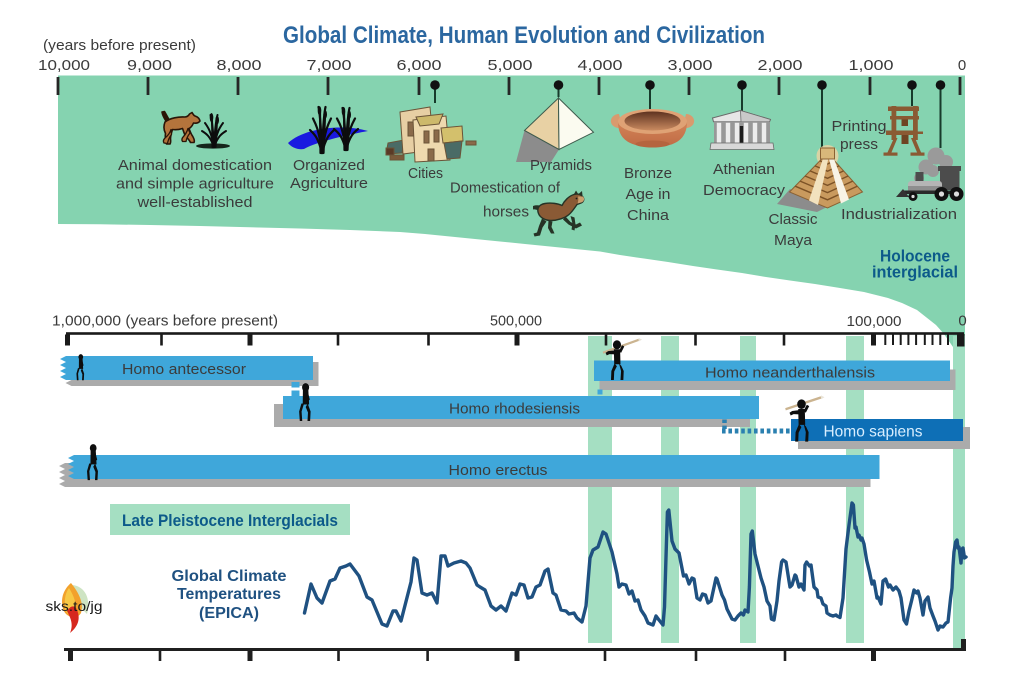  I want to click on svg-text:1,000,000 (years before presen: 1,000,000 (years before present), so click(165, 321).